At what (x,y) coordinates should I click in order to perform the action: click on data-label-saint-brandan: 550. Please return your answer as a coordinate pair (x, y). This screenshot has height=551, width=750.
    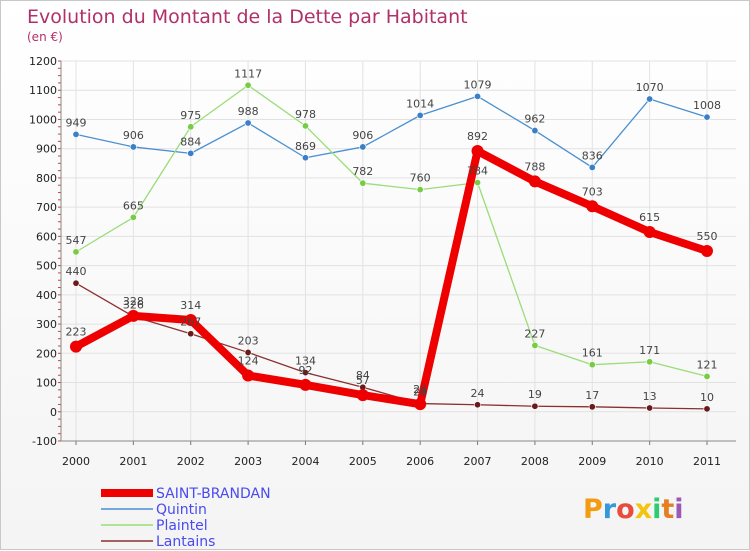
    Looking at the image, I should click on (707, 236).